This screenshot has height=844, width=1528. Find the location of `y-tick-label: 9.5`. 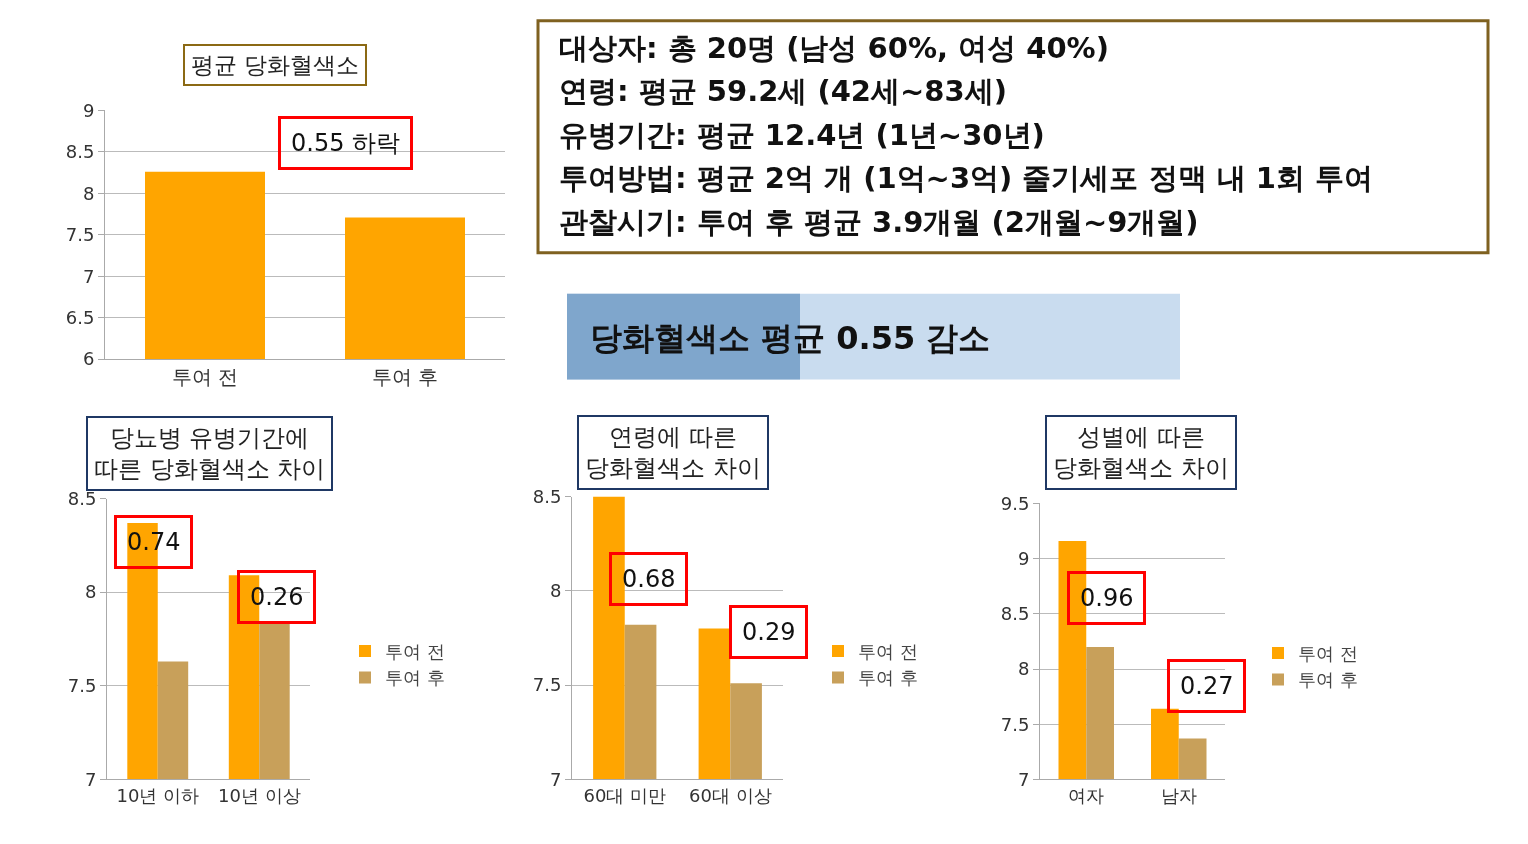

y-tick-label: 9.5 is located at coordinates (1015, 503).